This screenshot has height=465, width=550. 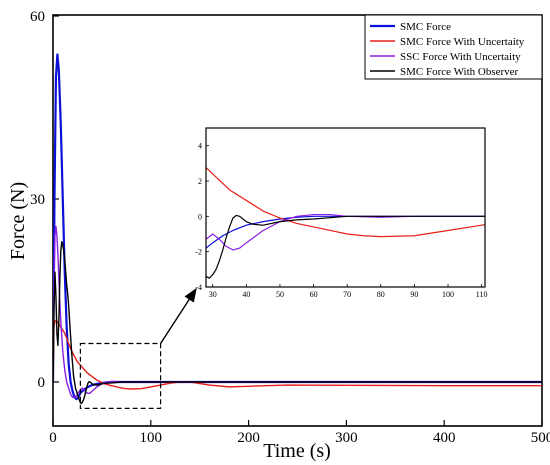 I want to click on legend-label: SMC Force With Uncertaity, so click(x=462, y=42).